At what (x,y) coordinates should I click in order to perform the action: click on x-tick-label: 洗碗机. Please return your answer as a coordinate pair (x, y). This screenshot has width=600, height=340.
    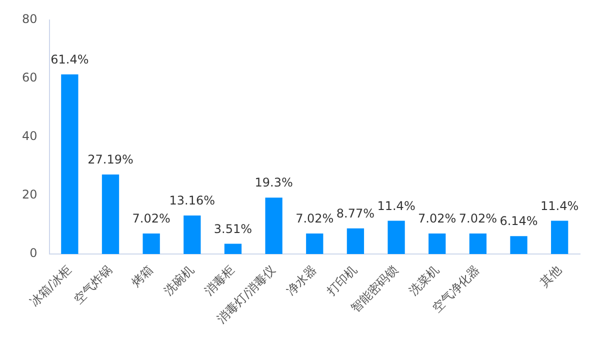
    Looking at the image, I should click on (178, 280).